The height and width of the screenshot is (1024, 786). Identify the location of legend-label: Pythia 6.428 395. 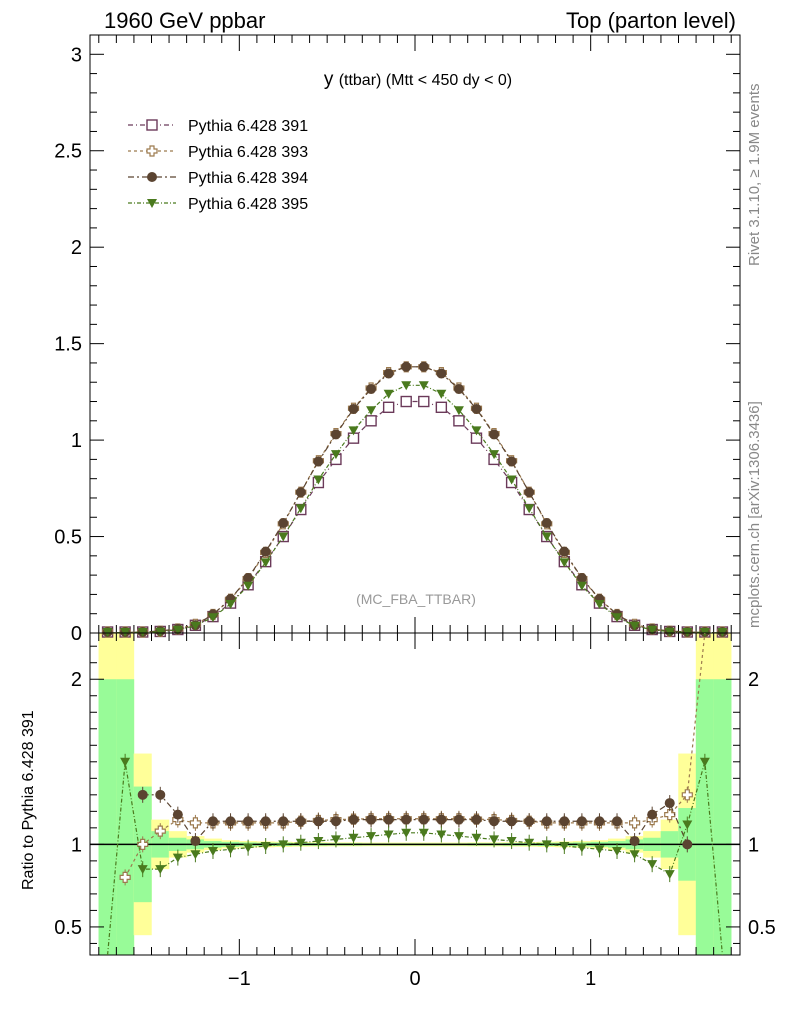
(248, 204).